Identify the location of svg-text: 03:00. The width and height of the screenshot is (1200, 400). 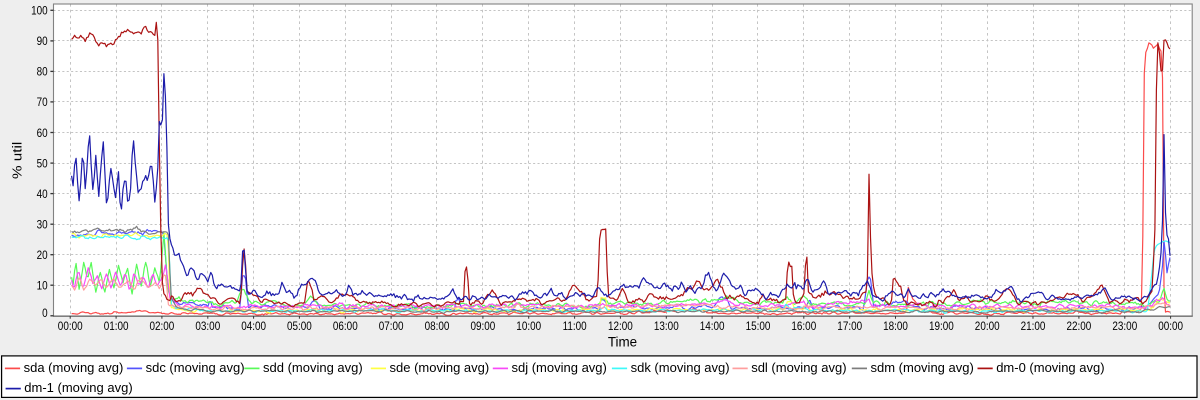
(207, 326).